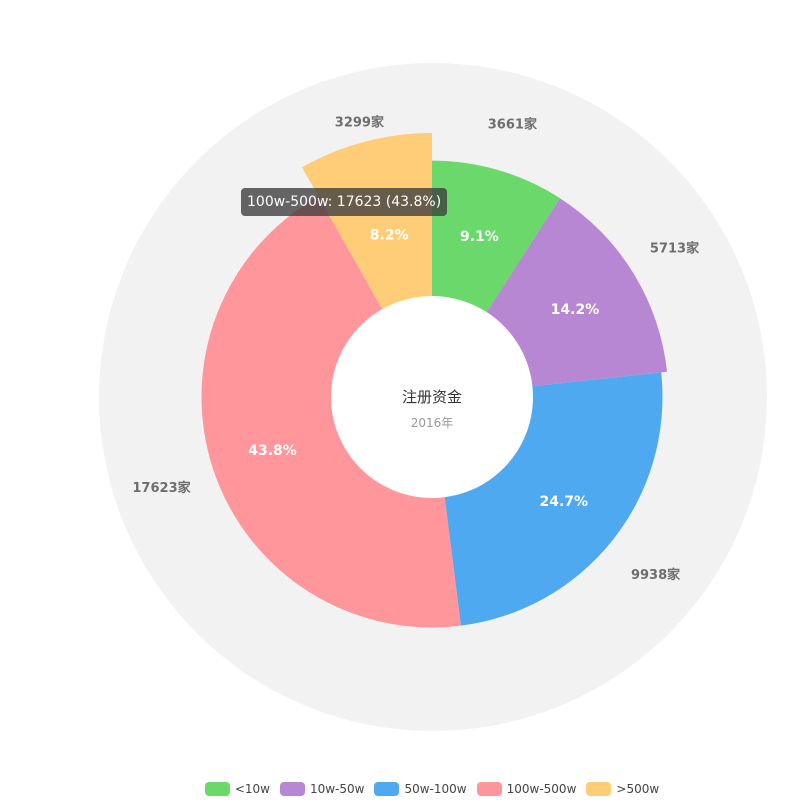  What do you see at coordinates (675, 248) in the screenshot?
I see `value-label-10w-50w: 5713家` at bounding box center [675, 248].